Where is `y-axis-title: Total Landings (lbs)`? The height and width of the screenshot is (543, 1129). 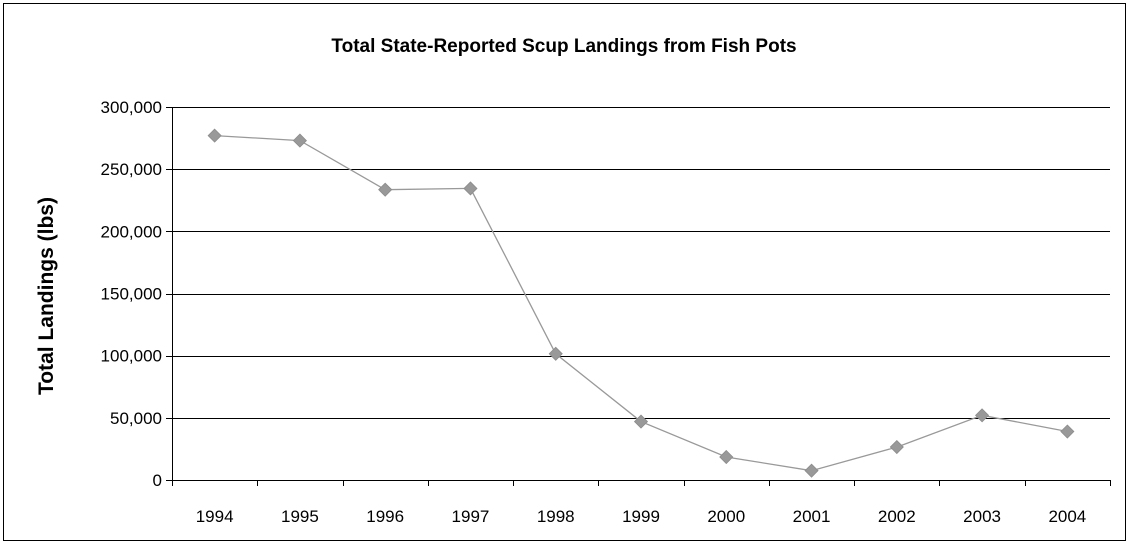 y-axis-title: Total Landings (lbs) is located at coordinates (46, 296).